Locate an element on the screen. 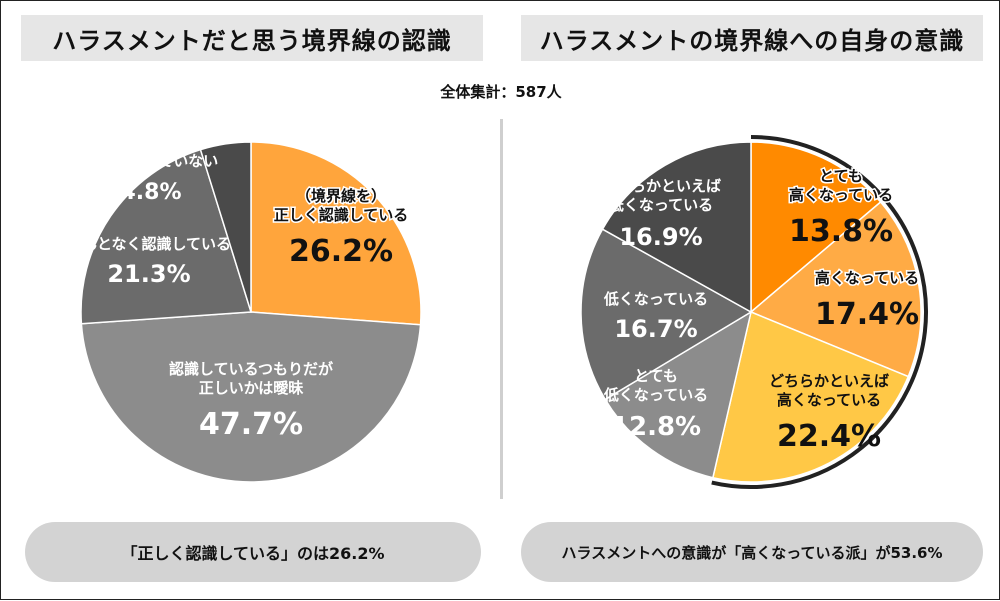  slice-label-1: とても is located at coordinates (841, 176).